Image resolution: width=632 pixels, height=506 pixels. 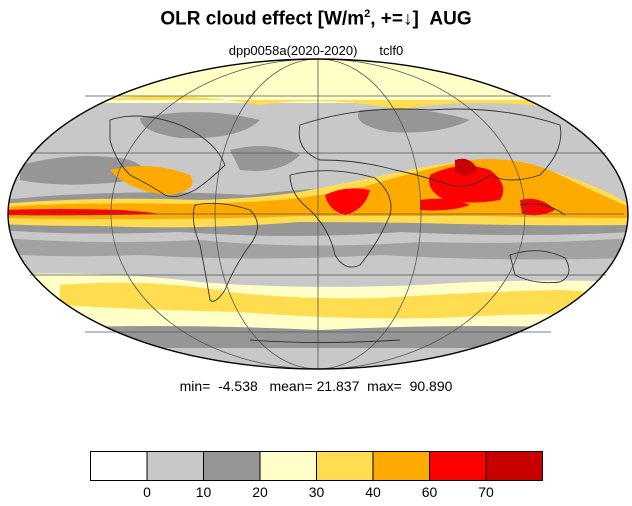 What do you see at coordinates (391, 50) in the screenshot?
I see `variable-label: tclf0` at bounding box center [391, 50].